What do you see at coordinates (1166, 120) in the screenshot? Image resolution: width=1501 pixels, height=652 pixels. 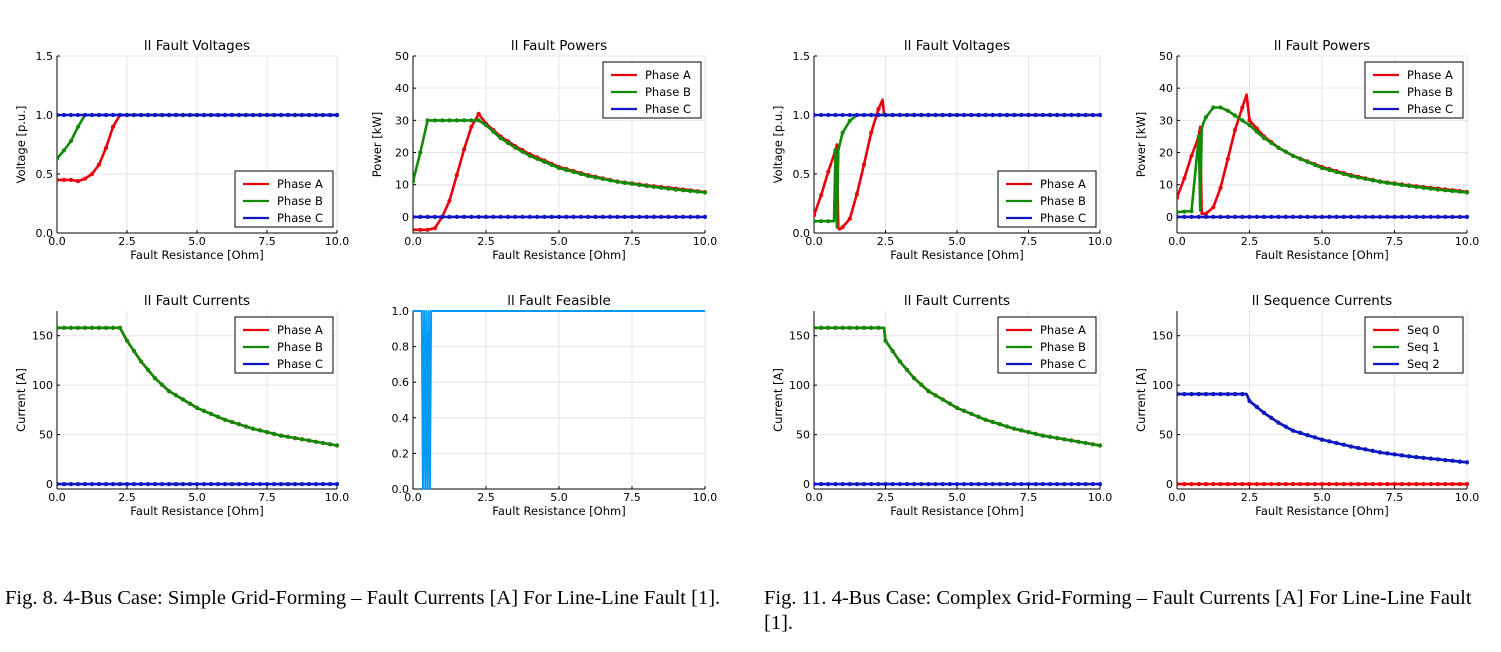 I see `y-tick-label: 30` at bounding box center [1166, 120].